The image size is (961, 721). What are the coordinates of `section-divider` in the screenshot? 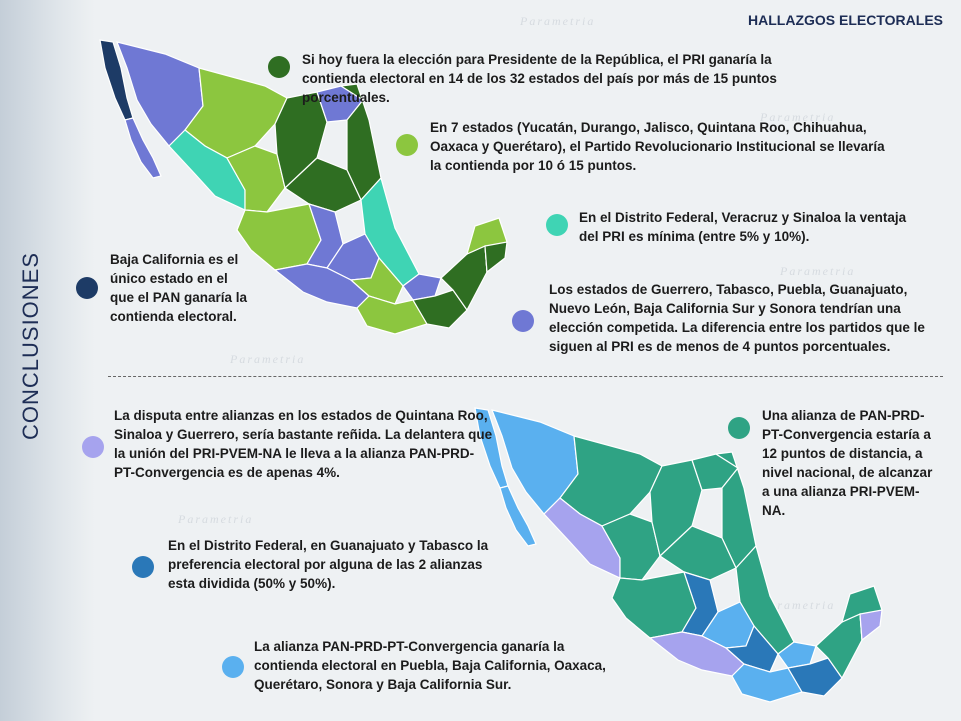 It's located at (525, 376).